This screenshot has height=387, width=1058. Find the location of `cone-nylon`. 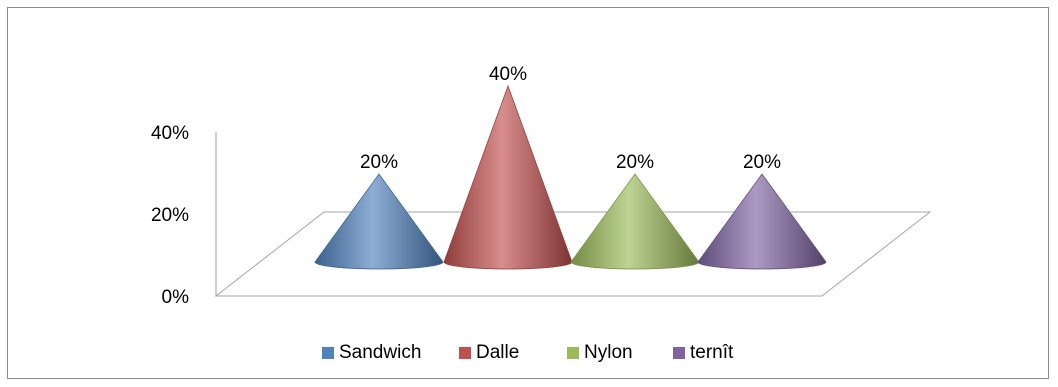

cone-nylon is located at coordinates (635, 221).